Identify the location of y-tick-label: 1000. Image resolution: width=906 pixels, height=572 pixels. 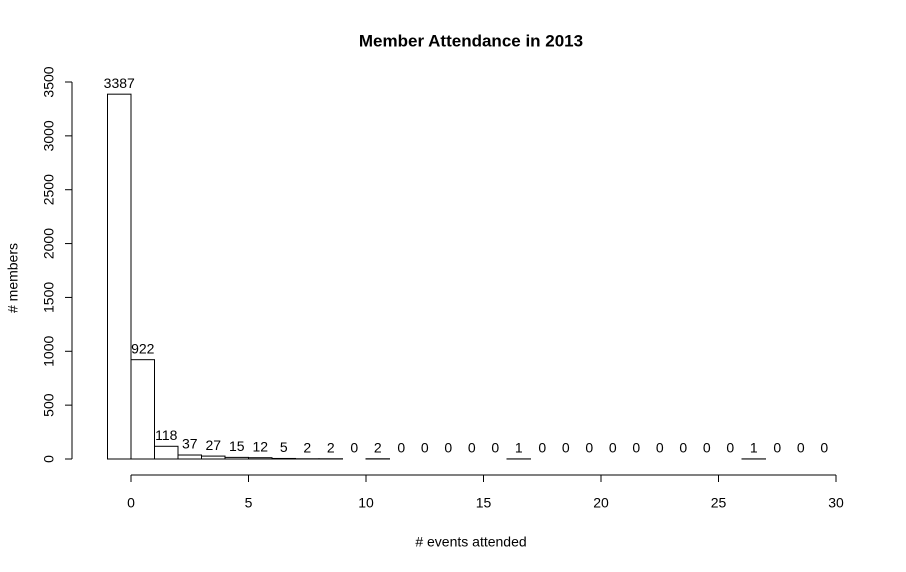
(49, 351).